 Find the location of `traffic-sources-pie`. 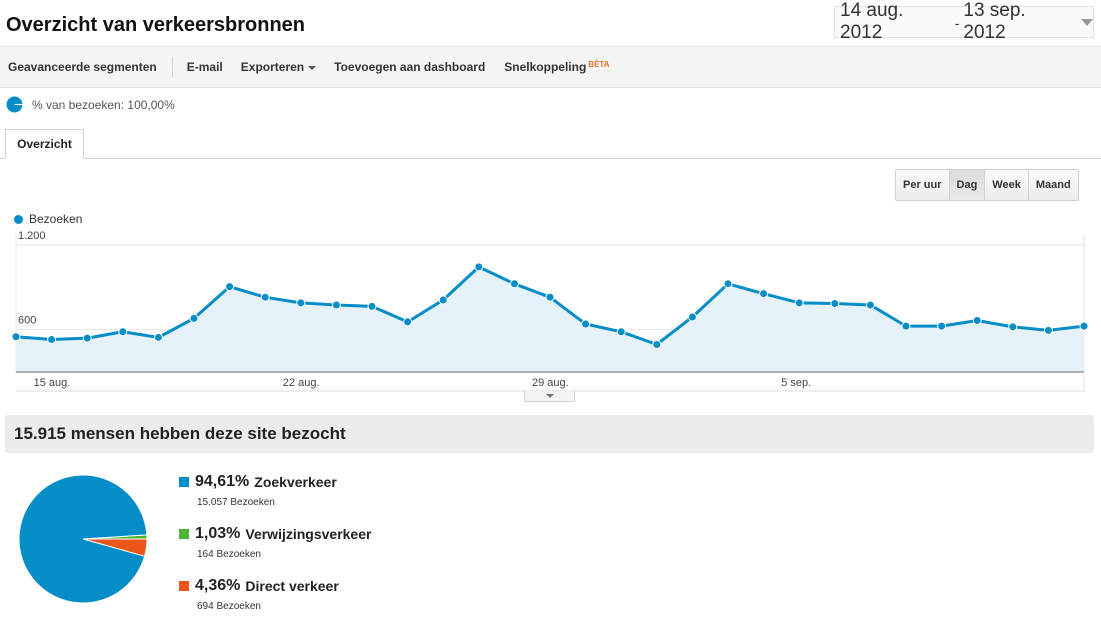

traffic-sources-pie is located at coordinates (83, 539).